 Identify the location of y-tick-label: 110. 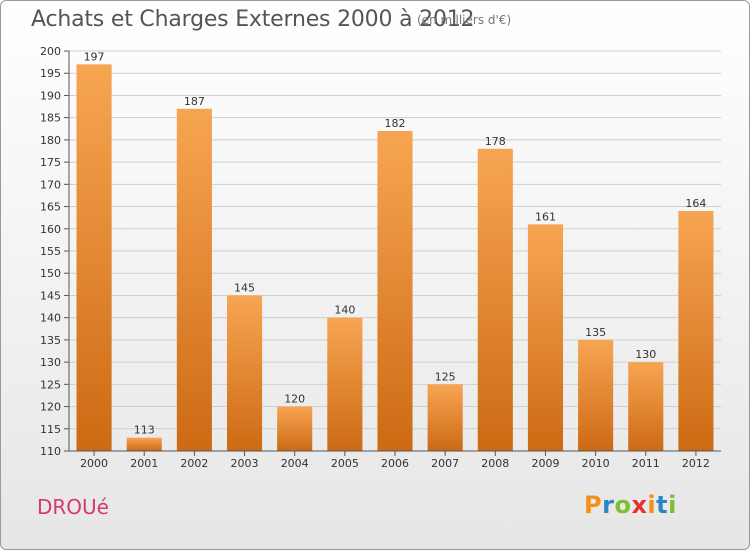
(50, 451).